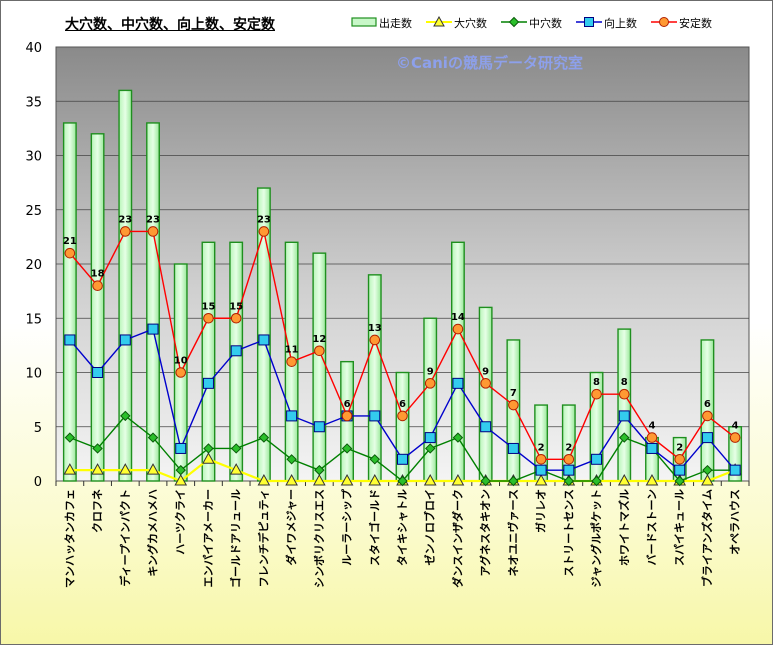  Describe the element at coordinates (735, 426) in the screenshot. I see `data-label: 4` at that location.